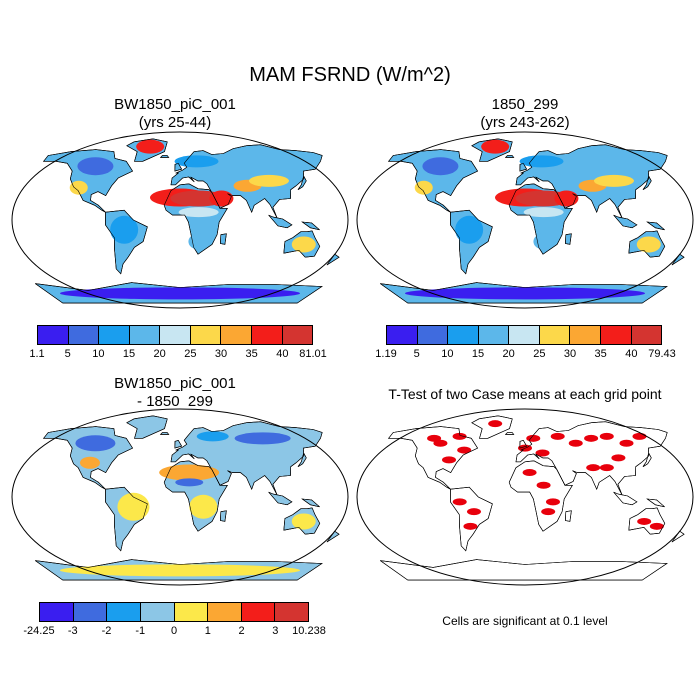 The image size is (700, 700). What do you see at coordinates (570, 354) in the screenshot?
I see `cb2-tick-label: 30` at bounding box center [570, 354].